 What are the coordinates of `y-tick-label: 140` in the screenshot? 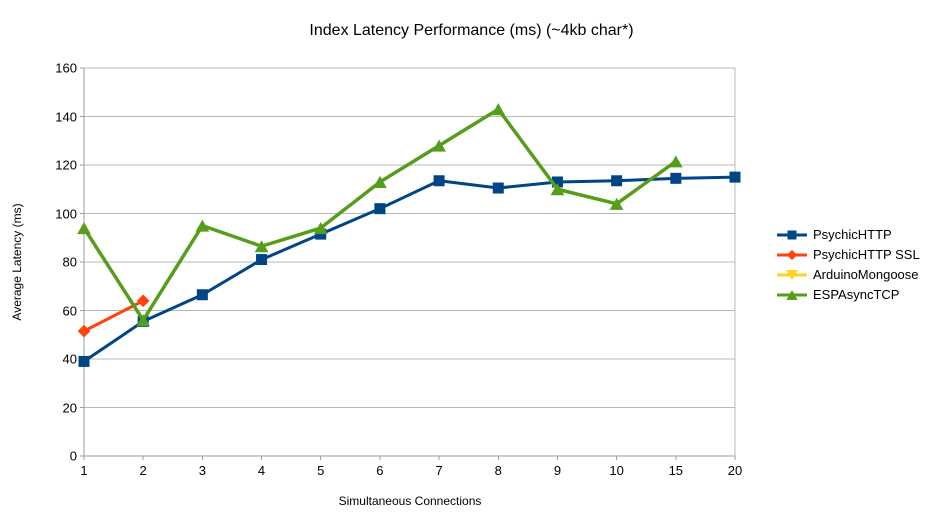 It's located at (66, 116).